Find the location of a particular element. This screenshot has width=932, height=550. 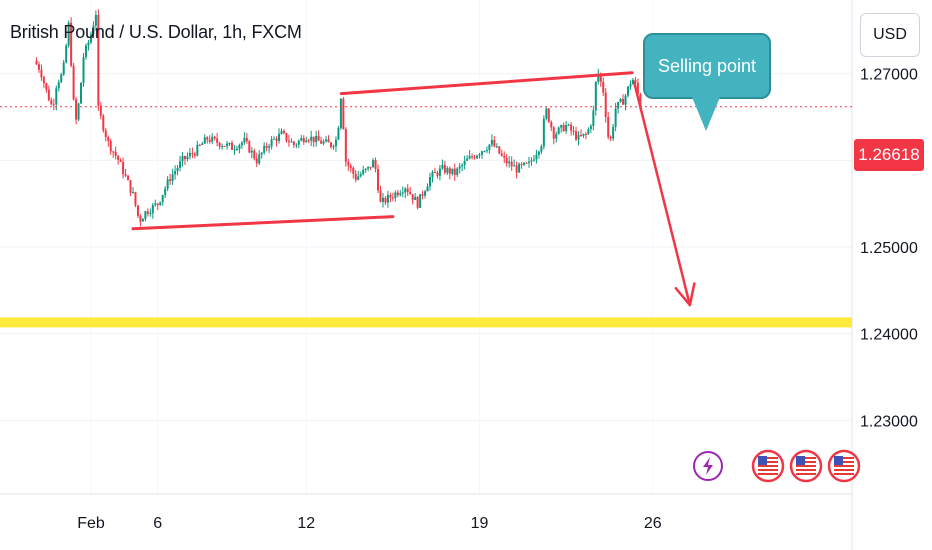

lightning-icon is located at coordinates (708, 466).